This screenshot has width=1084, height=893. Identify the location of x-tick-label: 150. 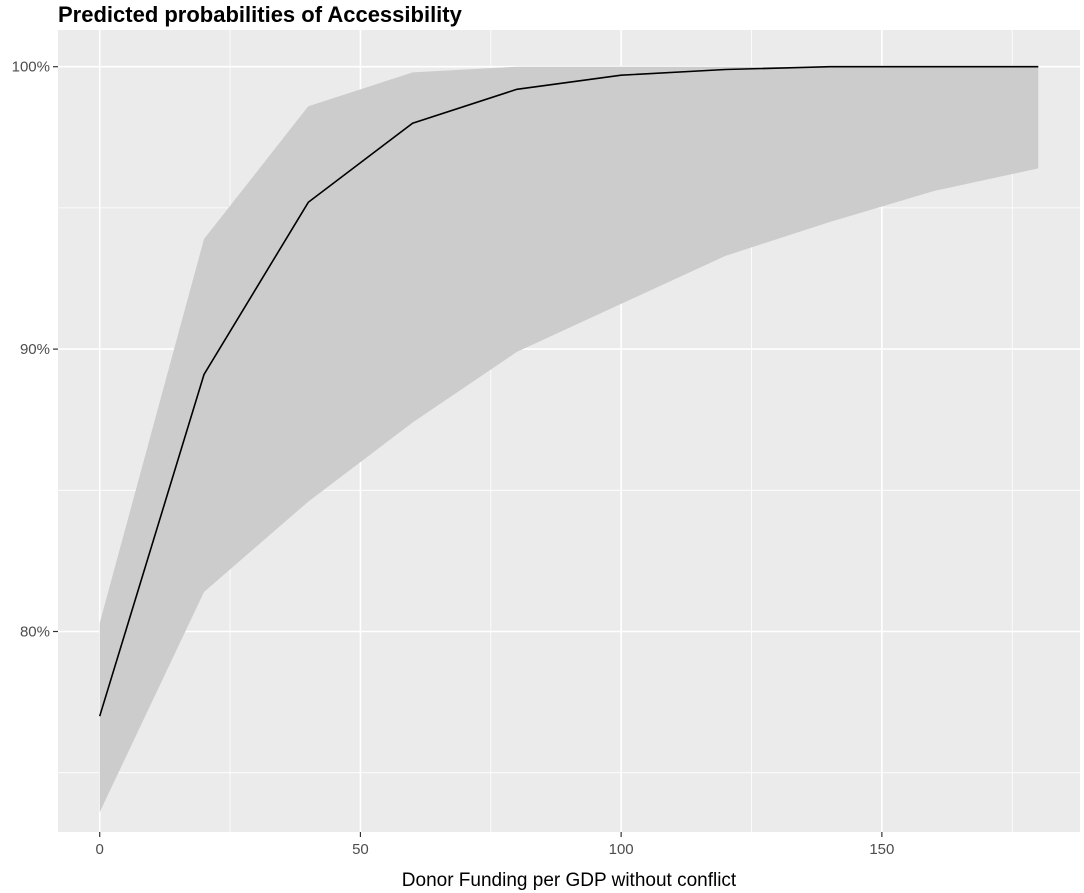
(881, 849).